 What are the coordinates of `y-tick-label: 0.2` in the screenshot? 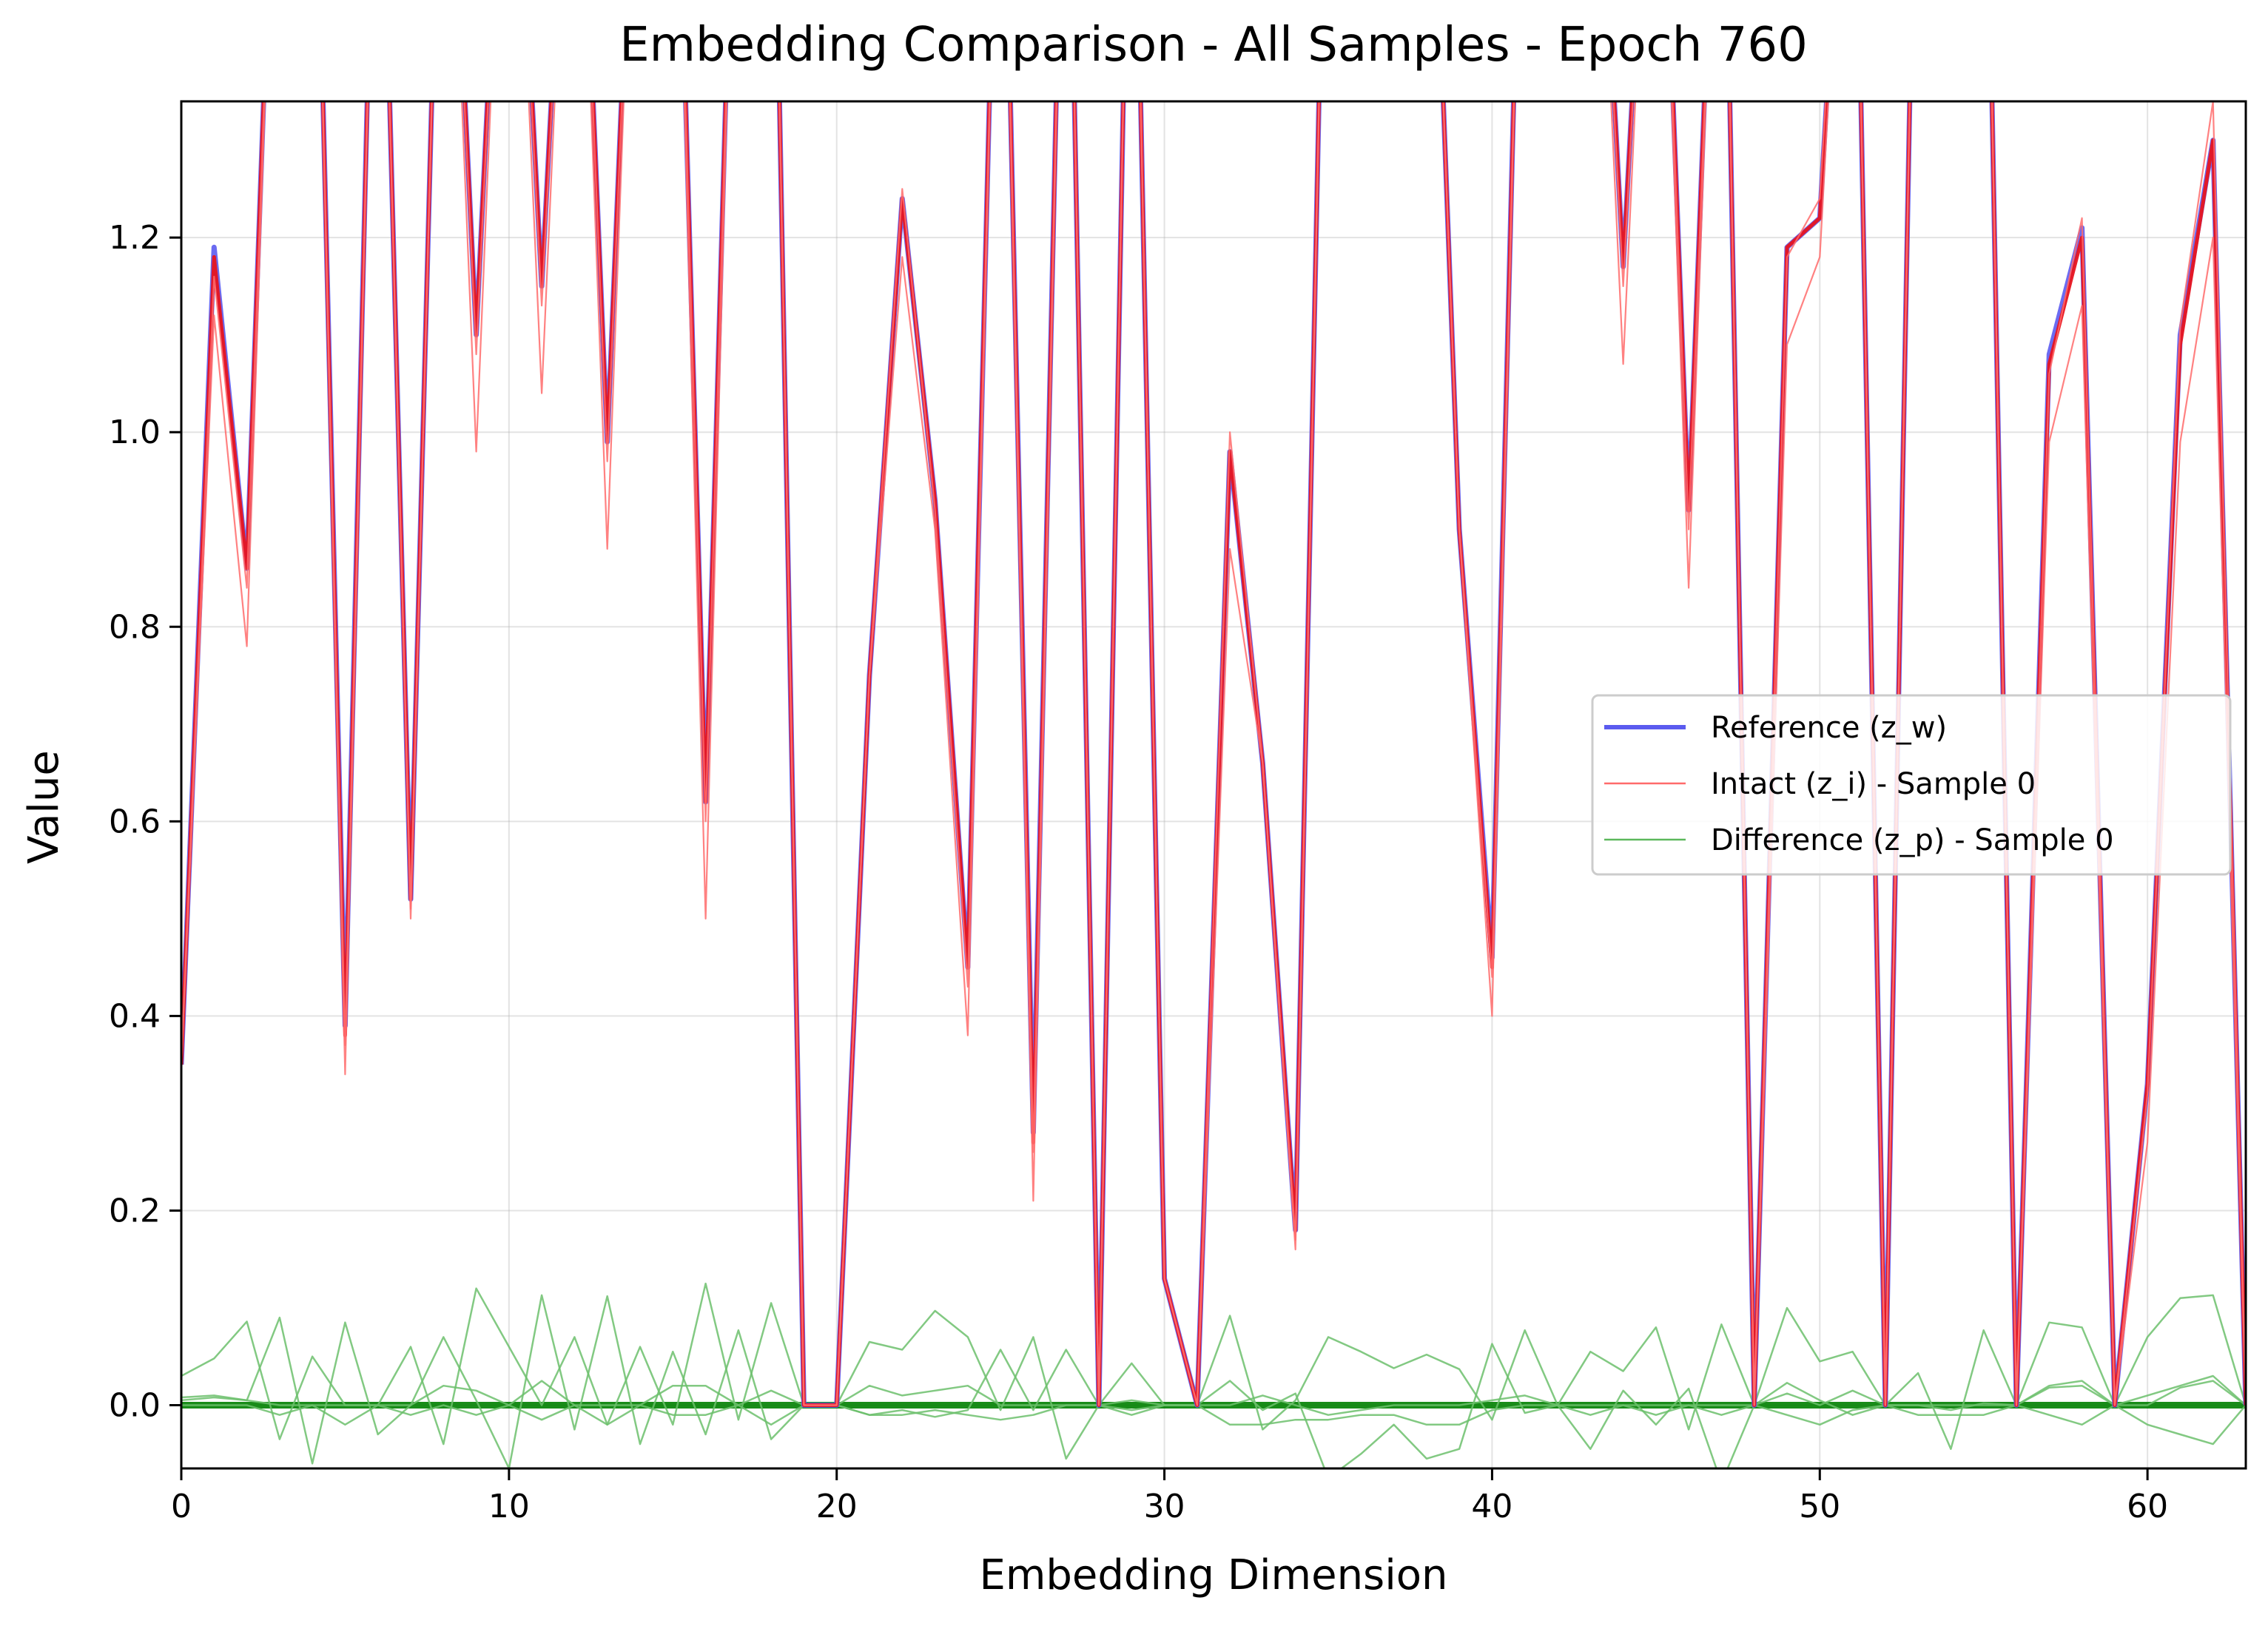 It's located at (135, 1210).